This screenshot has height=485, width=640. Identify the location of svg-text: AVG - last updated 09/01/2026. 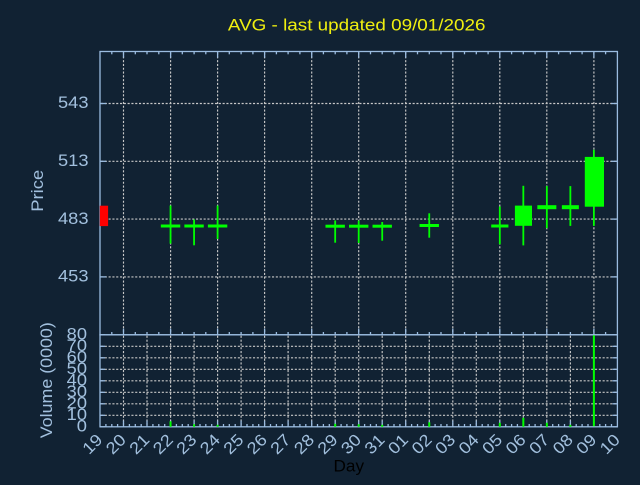
(357, 25).